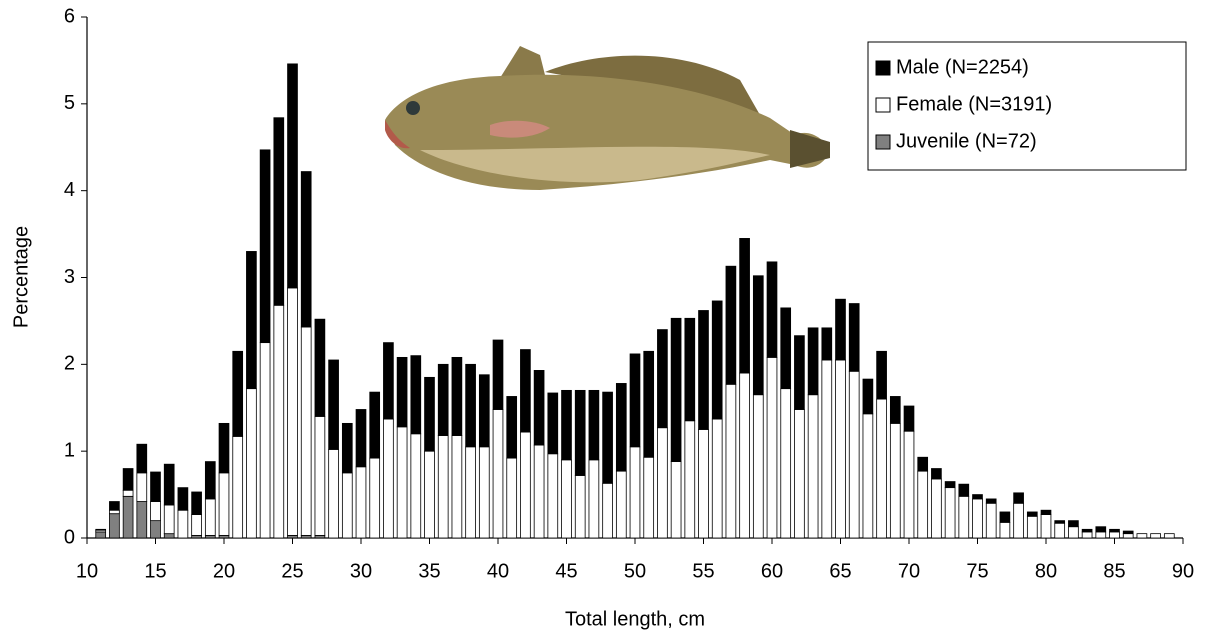  Describe the element at coordinates (1183, 571) in the screenshot. I see `x-tick-label: 90` at that location.